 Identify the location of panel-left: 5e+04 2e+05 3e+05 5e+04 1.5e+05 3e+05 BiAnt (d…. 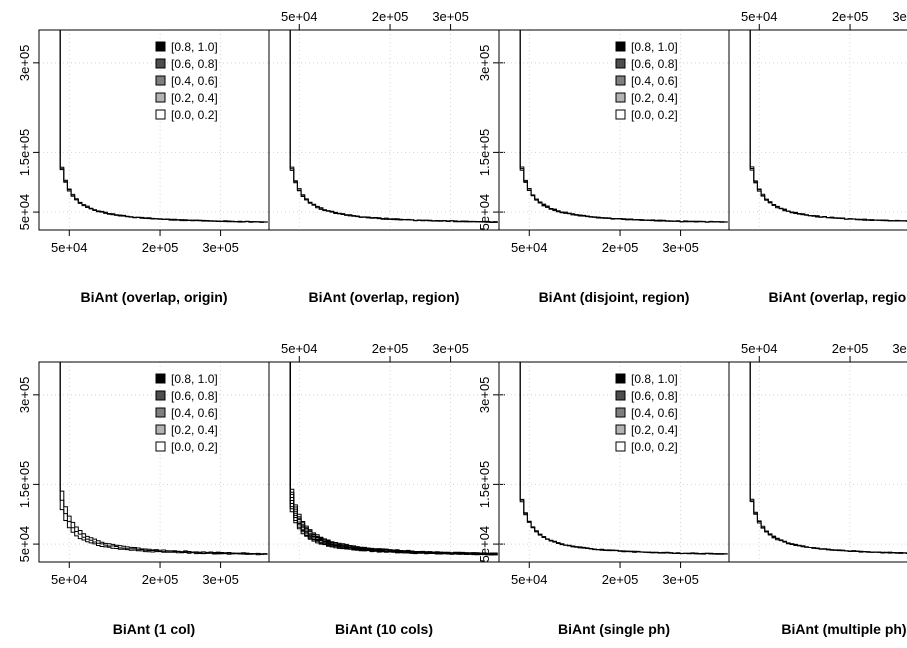
(603, 167).